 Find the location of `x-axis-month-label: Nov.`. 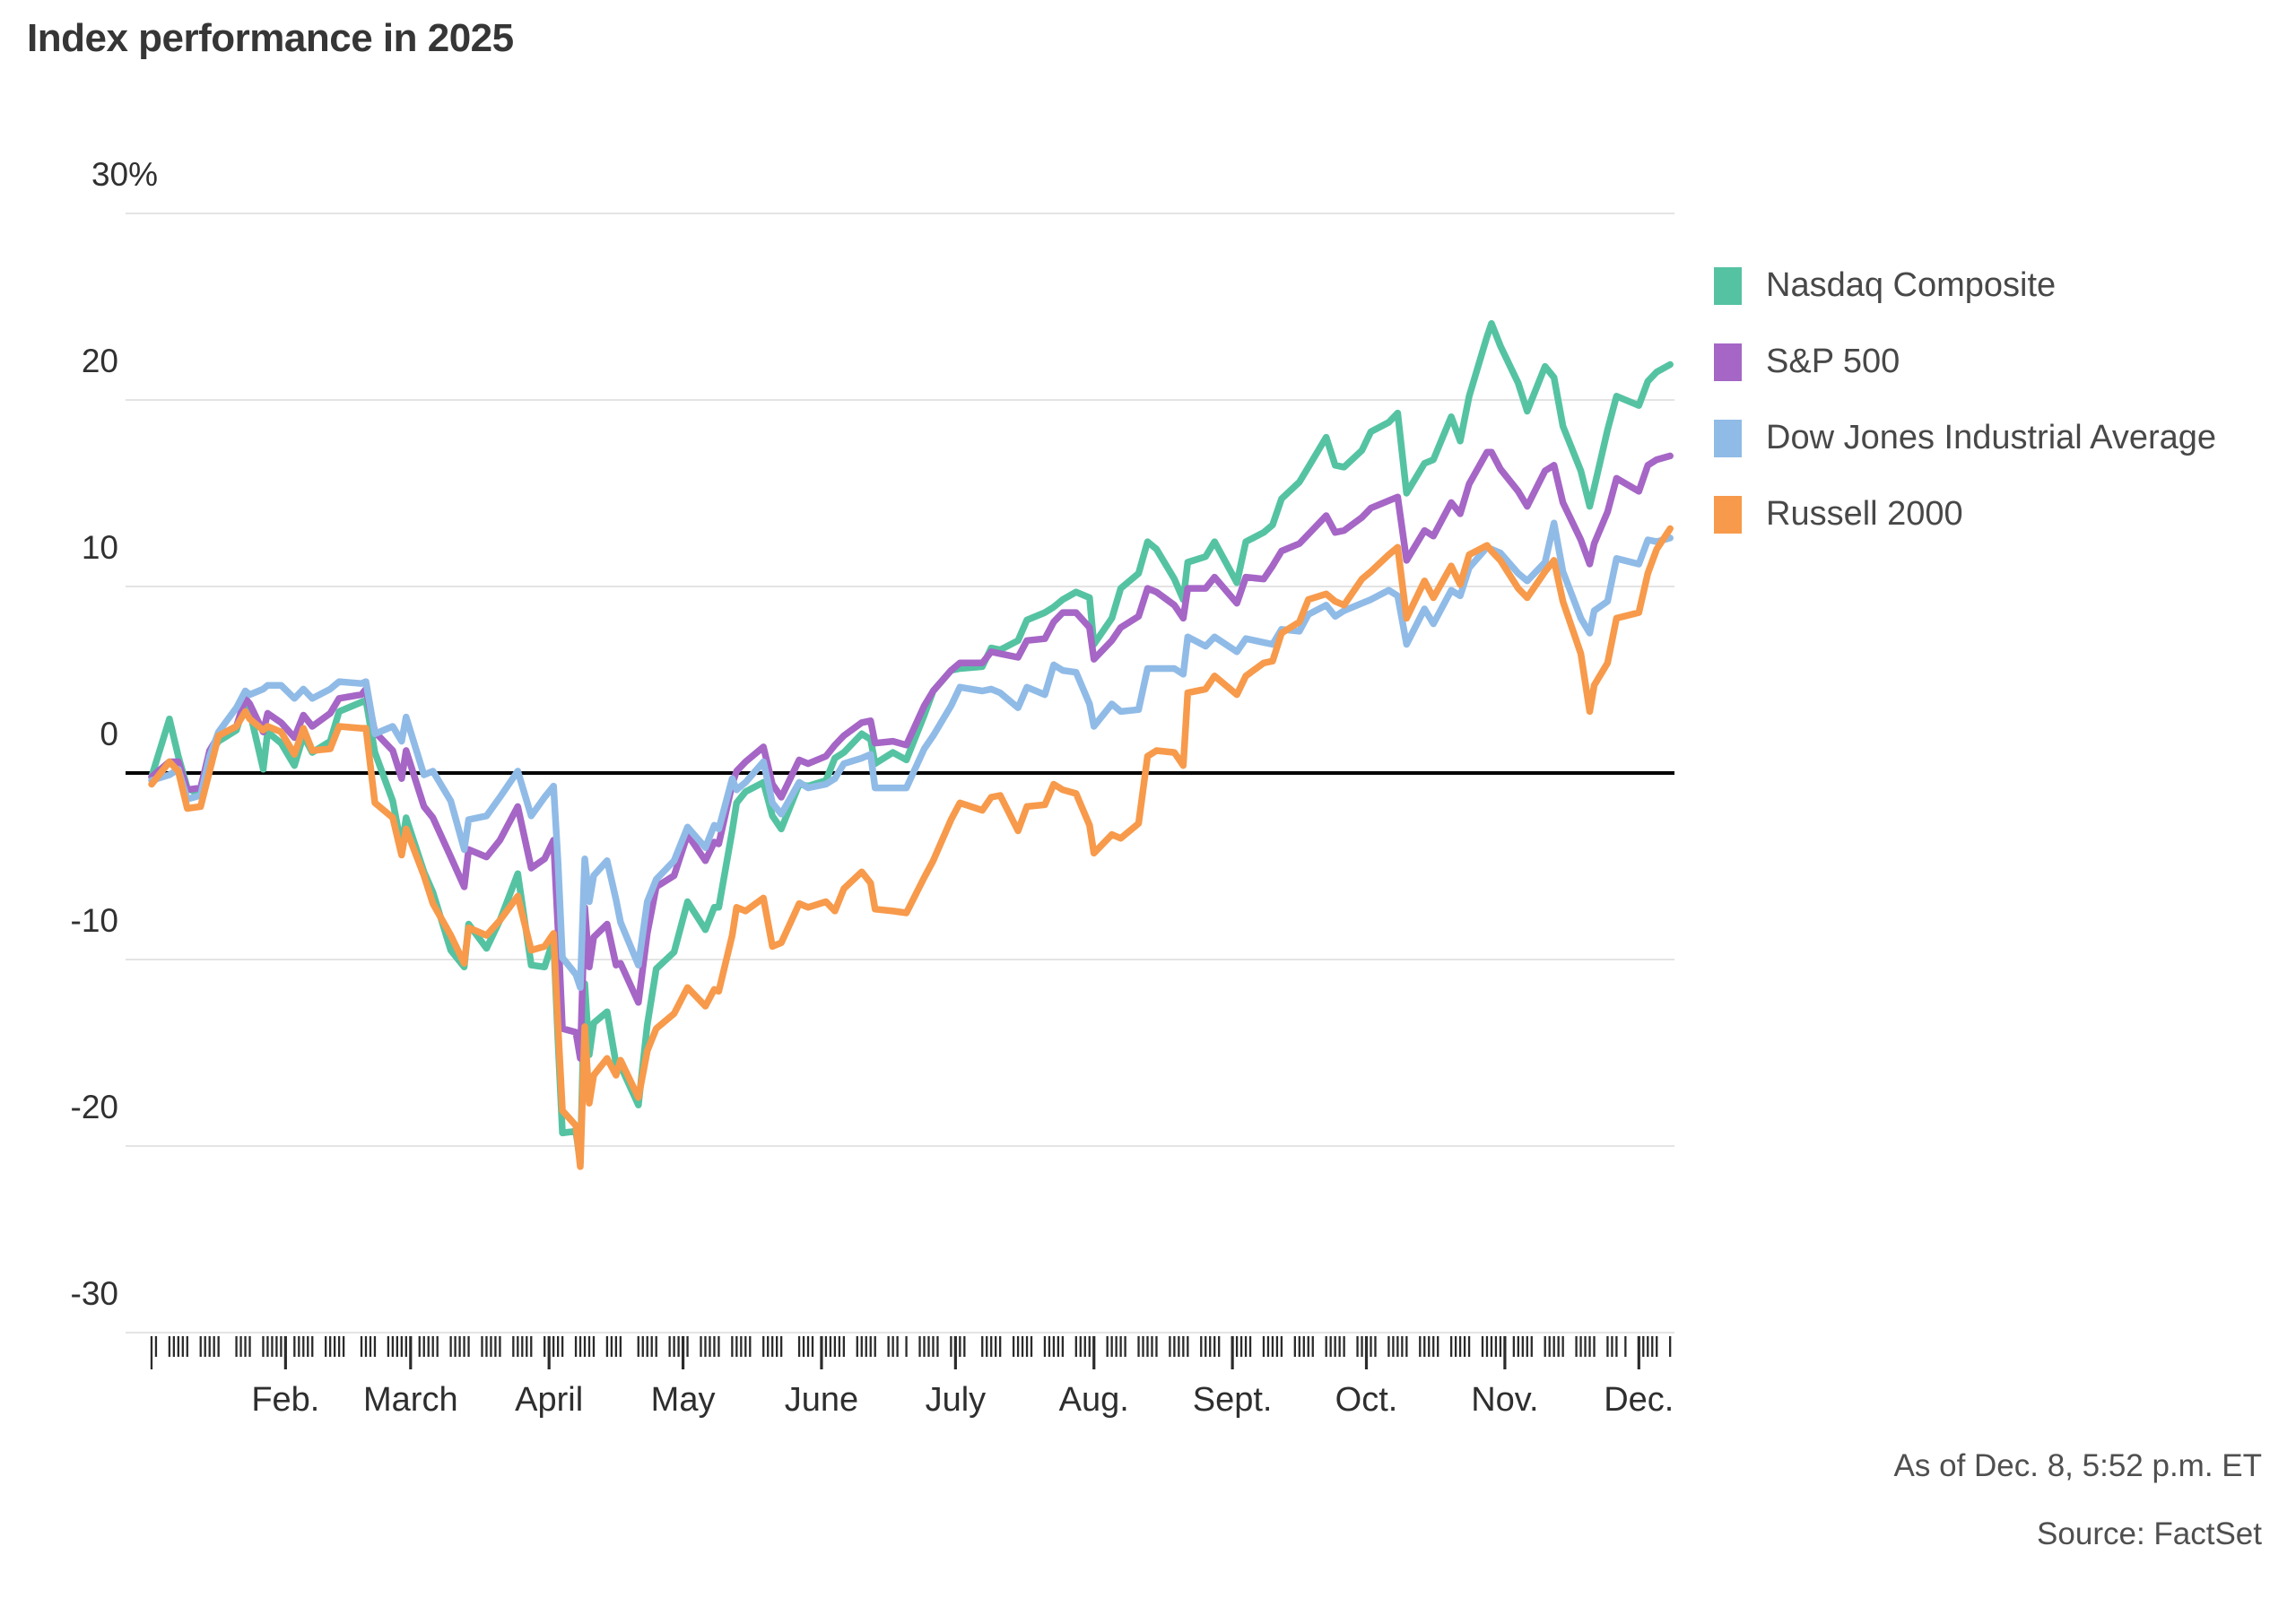

x-axis-month-label: Nov. is located at coordinates (1505, 1400).